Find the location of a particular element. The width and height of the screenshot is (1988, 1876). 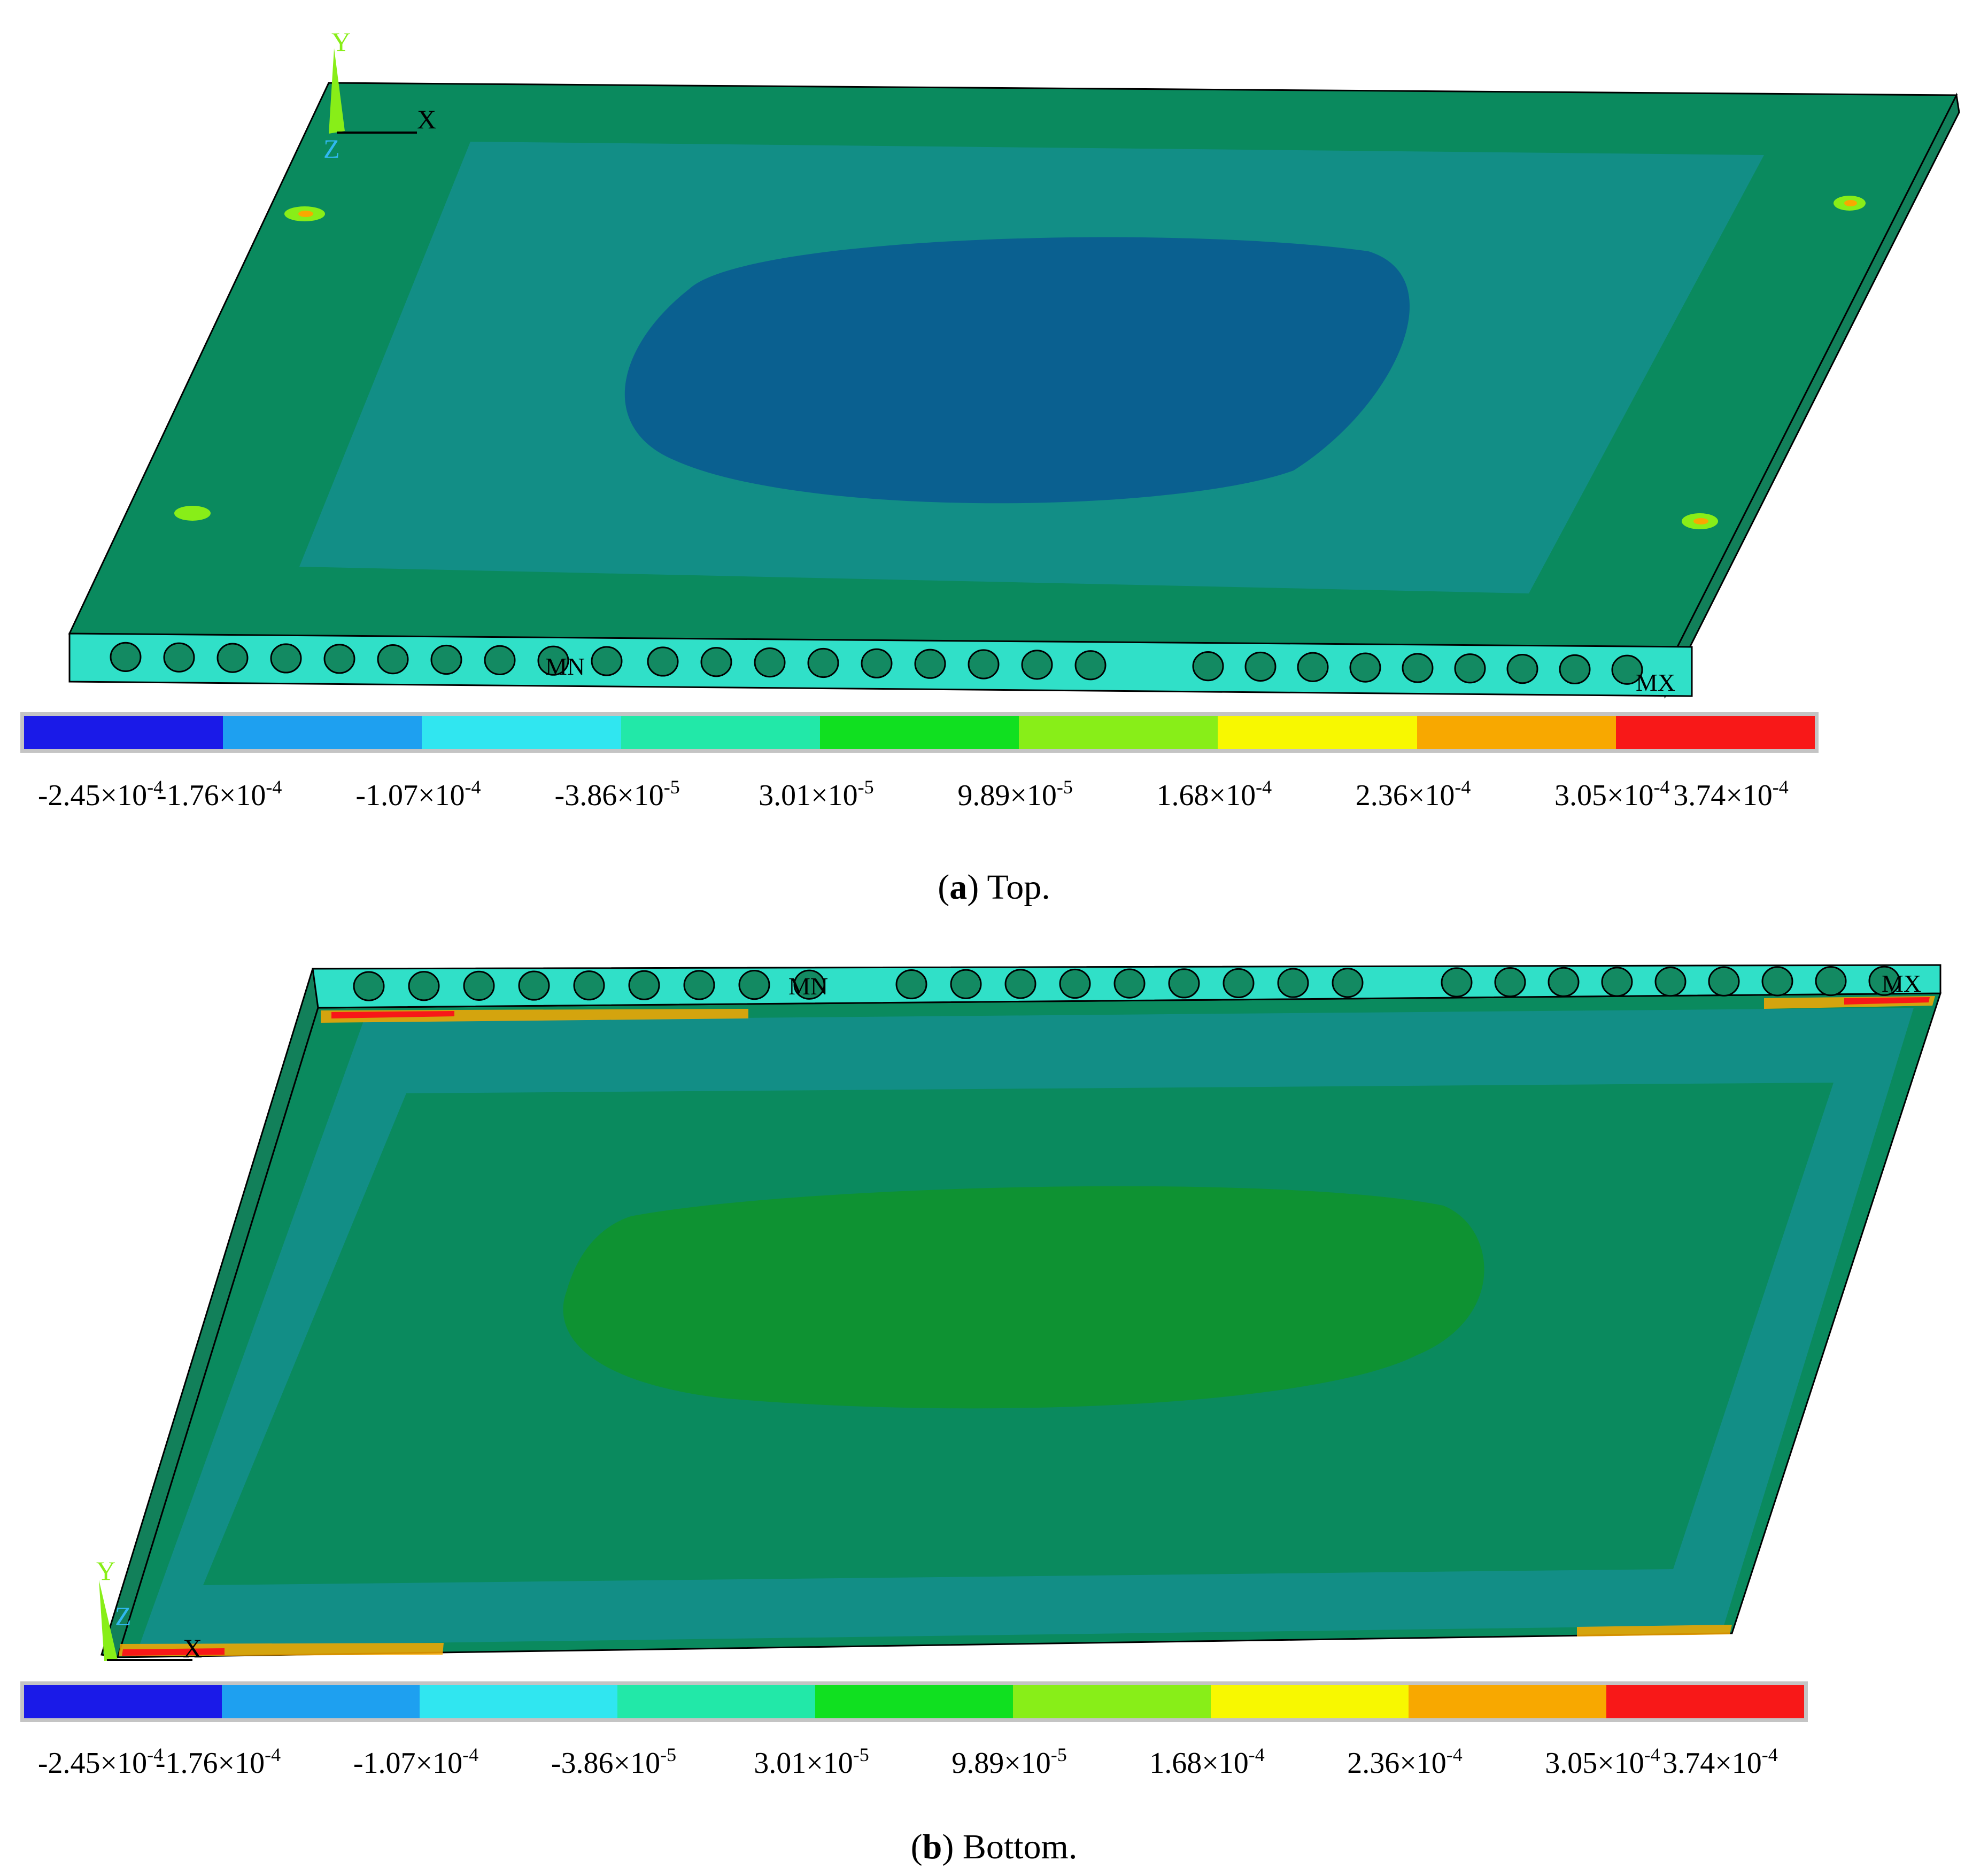

caption-close-paren: ) is located at coordinates (948, 1846).